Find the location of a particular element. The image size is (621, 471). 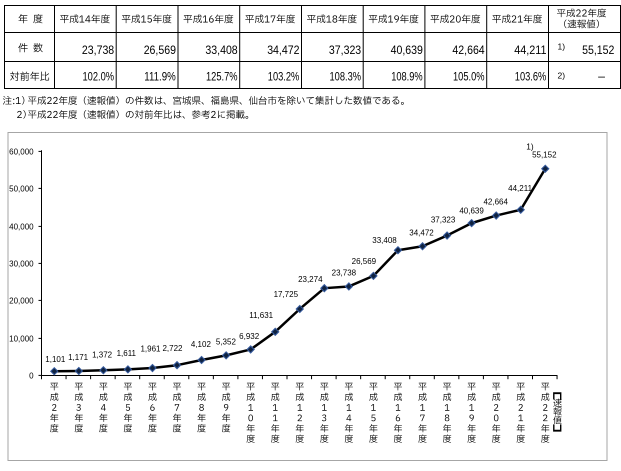

svg-text: 105.0% is located at coordinates (469, 77).